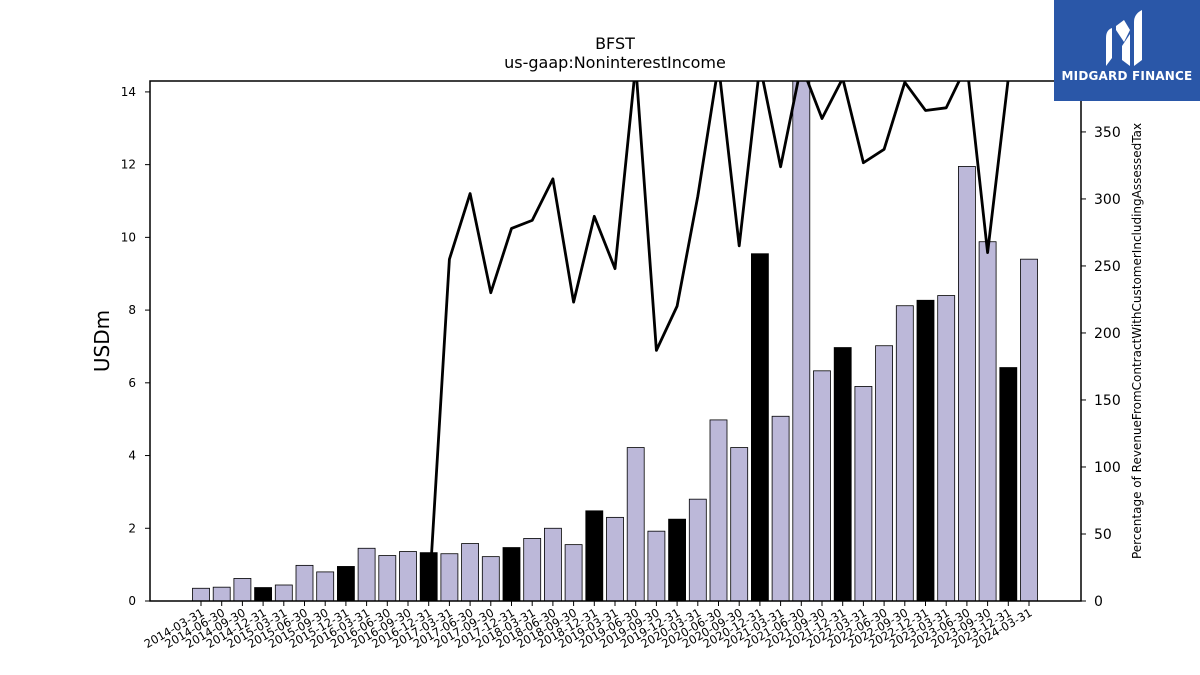 The image size is (1200, 675). I want to click on y2-tick-label: 300, so click(1107, 200).